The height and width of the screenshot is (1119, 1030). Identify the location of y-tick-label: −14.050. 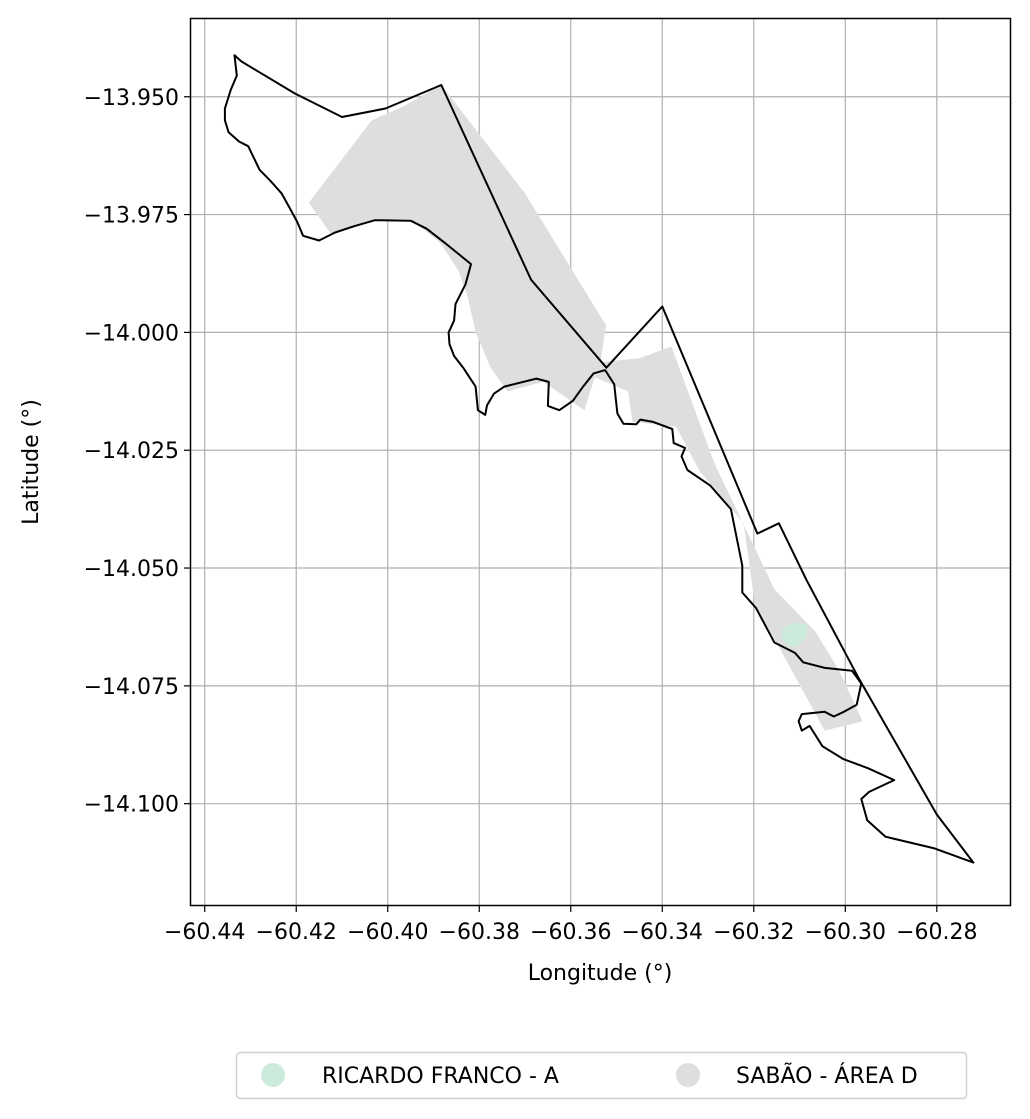
(131, 569).